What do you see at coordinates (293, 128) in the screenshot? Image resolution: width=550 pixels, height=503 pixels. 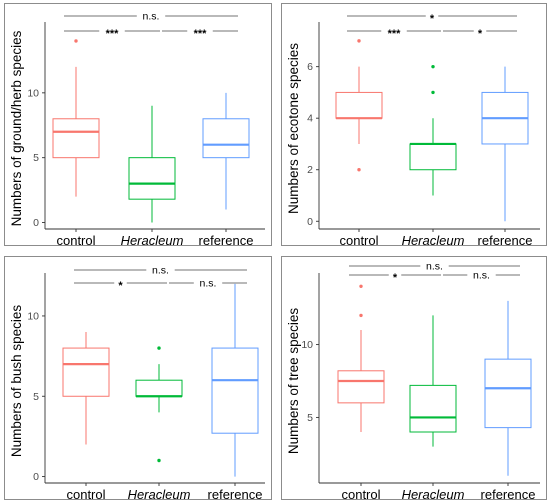 I see `y-axis-label: Numbers of ecotone species` at bounding box center [293, 128].